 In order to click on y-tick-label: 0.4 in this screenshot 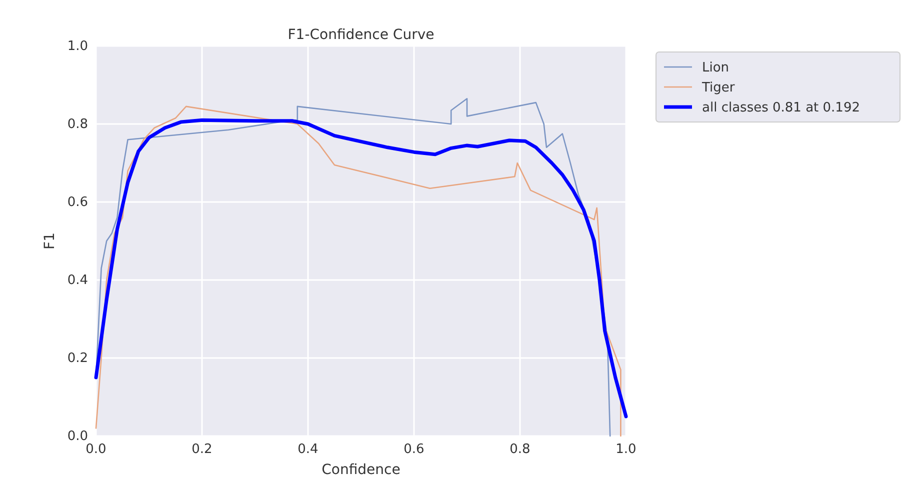, I will do `click(77, 280)`.